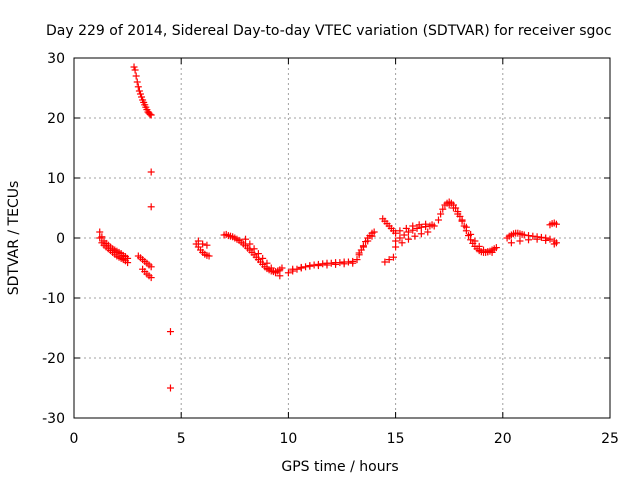  Describe the element at coordinates (56, 119) in the screenshot. I see `y-tick-label: 20` at that location.